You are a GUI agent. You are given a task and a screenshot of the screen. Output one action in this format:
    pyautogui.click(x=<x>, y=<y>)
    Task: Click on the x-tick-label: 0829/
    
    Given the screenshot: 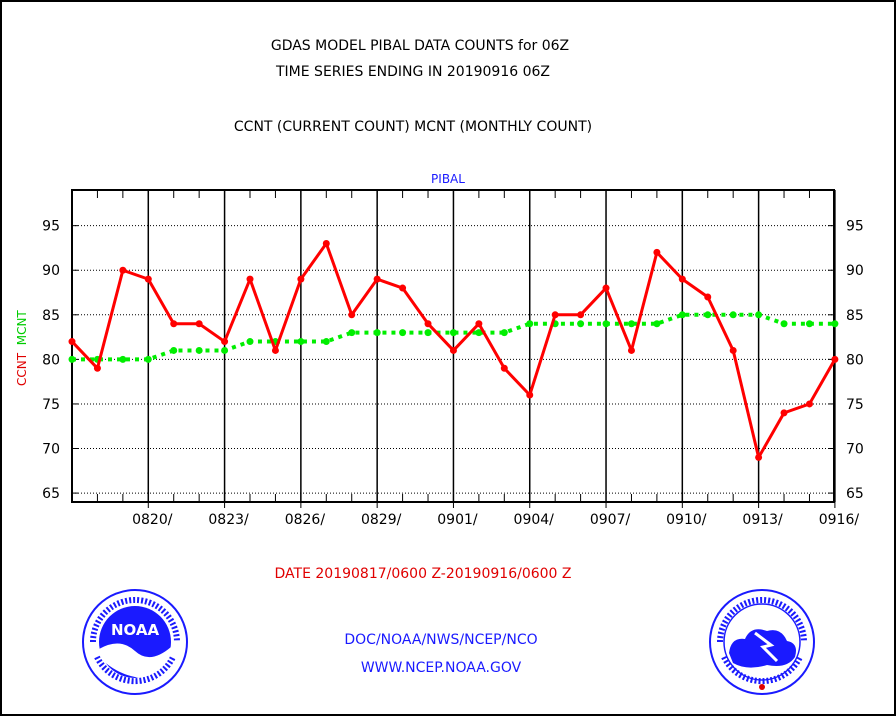 What is the action you would take?
    pyautogui.click(x=381, y=520)
    